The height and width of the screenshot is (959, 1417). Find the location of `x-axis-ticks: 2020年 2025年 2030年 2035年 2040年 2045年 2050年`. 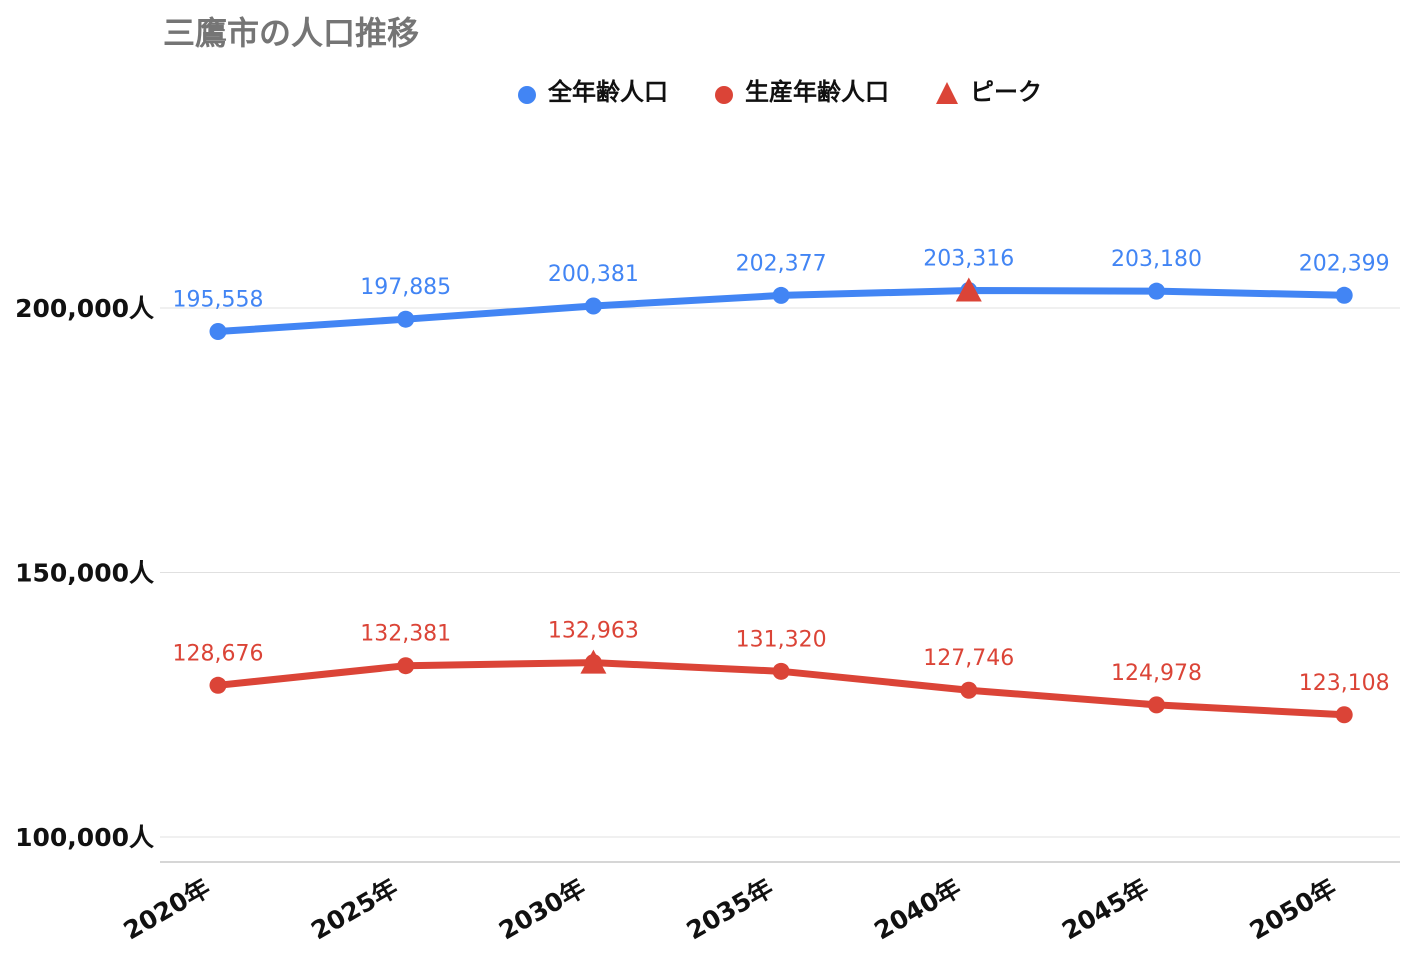

x-axis-ticks: 2020年 2025年 2030年 2035年 2040年 2045年 2050年 is located at coordinates (730, 909).